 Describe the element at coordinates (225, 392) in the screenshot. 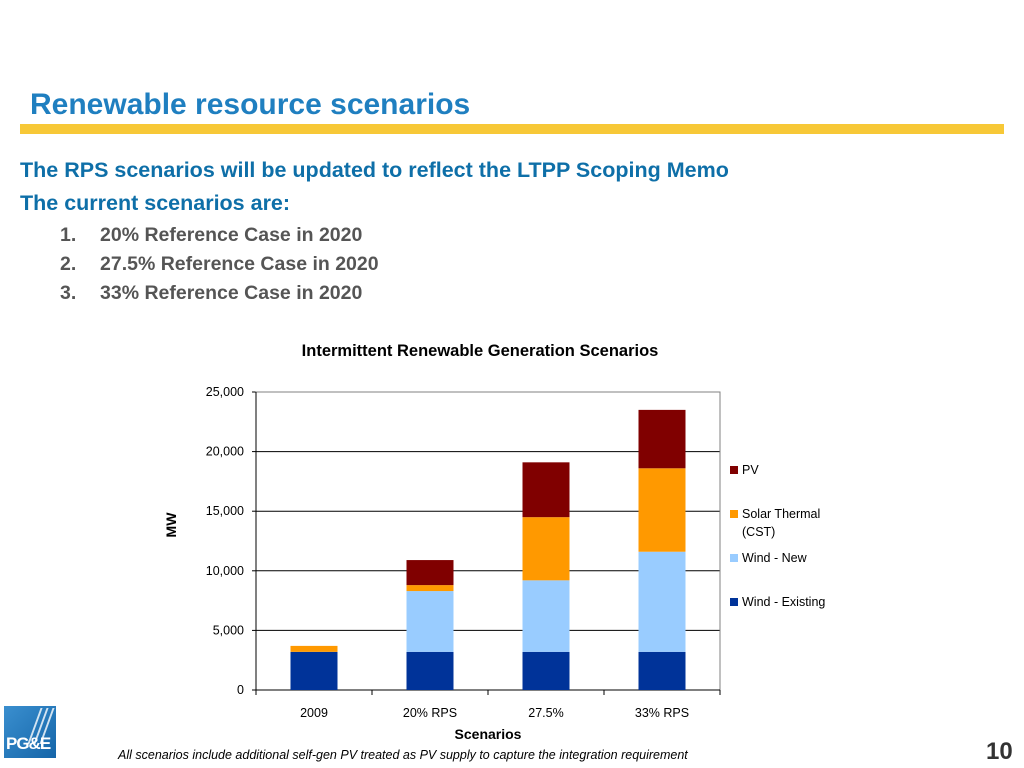

I see `y-tick-label: 25,000` at that location.